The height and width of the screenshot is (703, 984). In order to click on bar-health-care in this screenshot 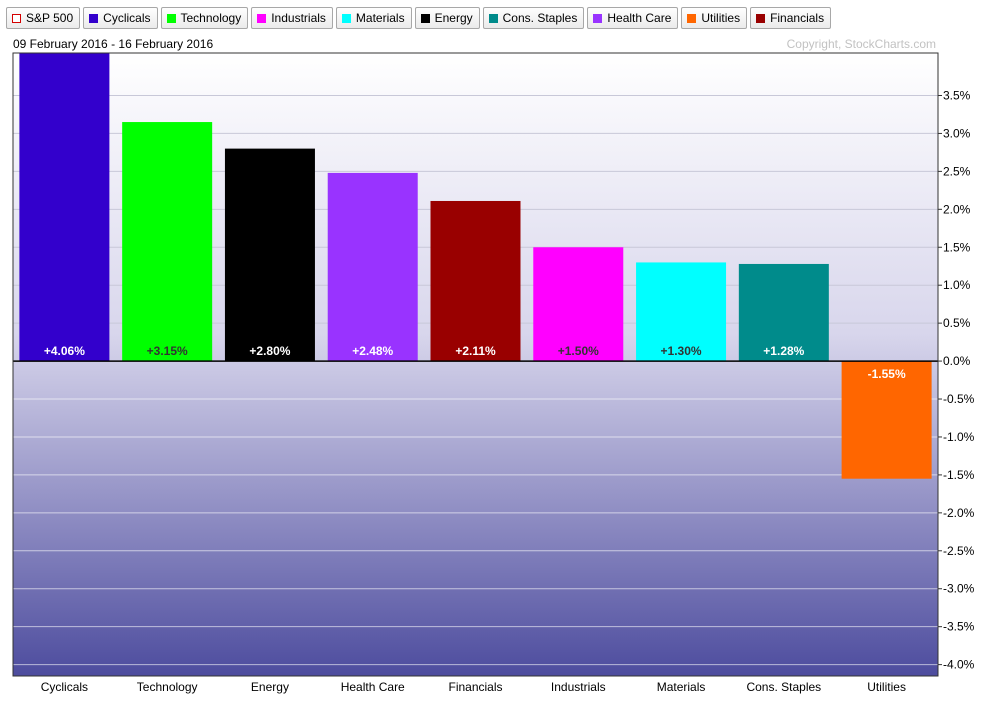, I will do `click(372, 267)`.